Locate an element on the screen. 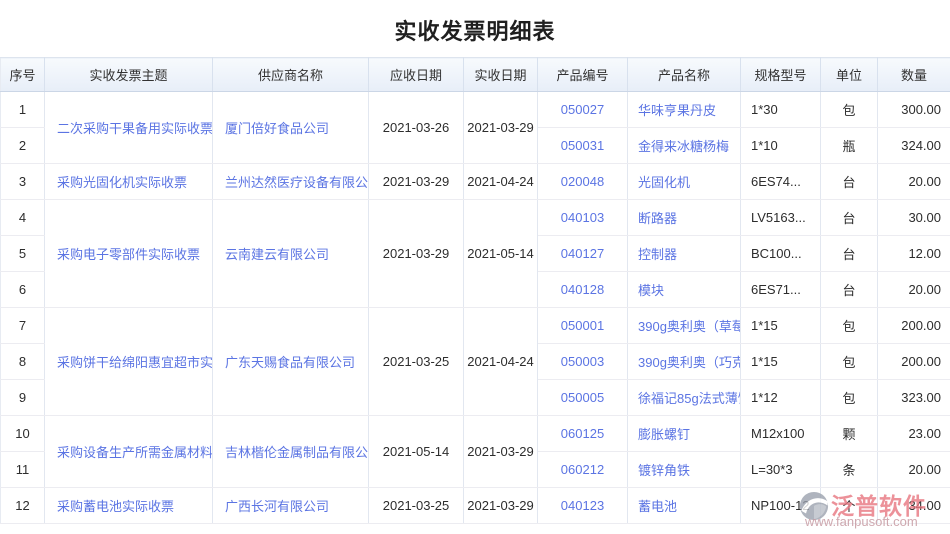 This screenshot has width=950, height=534. quantity-cell: 12.00 is located at coordinates (913, 253).